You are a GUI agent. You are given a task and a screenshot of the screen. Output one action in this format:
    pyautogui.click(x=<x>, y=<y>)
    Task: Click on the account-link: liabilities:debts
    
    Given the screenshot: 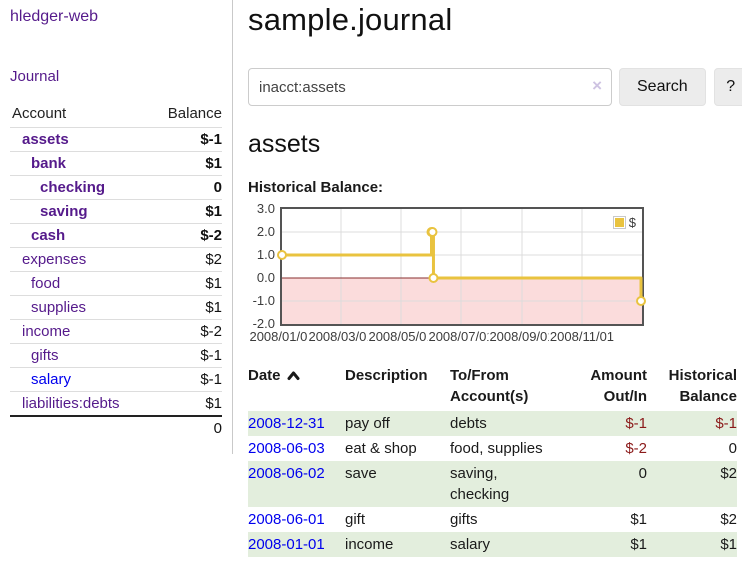 What is the action you would take?
    pyautogui.click(x=71, y=403)
    